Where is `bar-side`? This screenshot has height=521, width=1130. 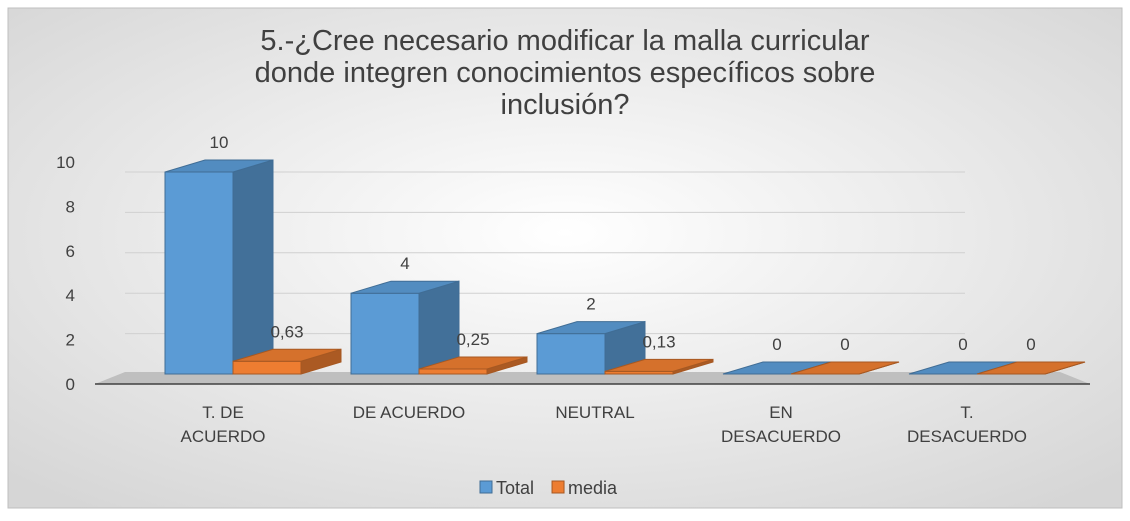 bar-side is located at coordinates (253, 267).